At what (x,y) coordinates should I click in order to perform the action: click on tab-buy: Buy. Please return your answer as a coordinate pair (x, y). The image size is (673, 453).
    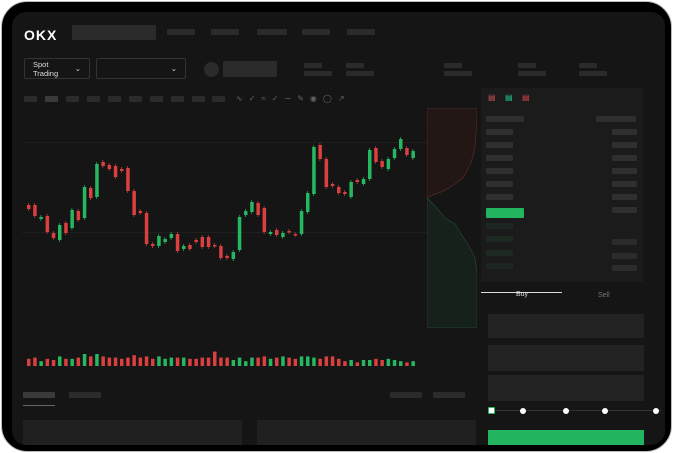
    Looking at the image, I should click on (522, 294).